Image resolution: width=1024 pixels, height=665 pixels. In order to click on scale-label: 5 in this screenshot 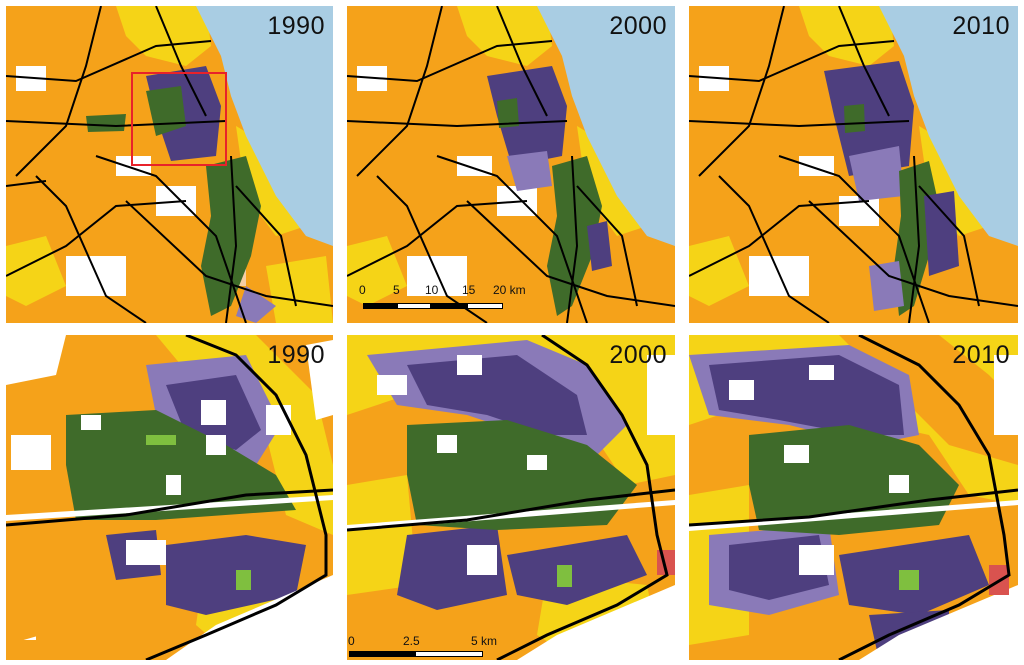, I will do `click(396, 290)`.